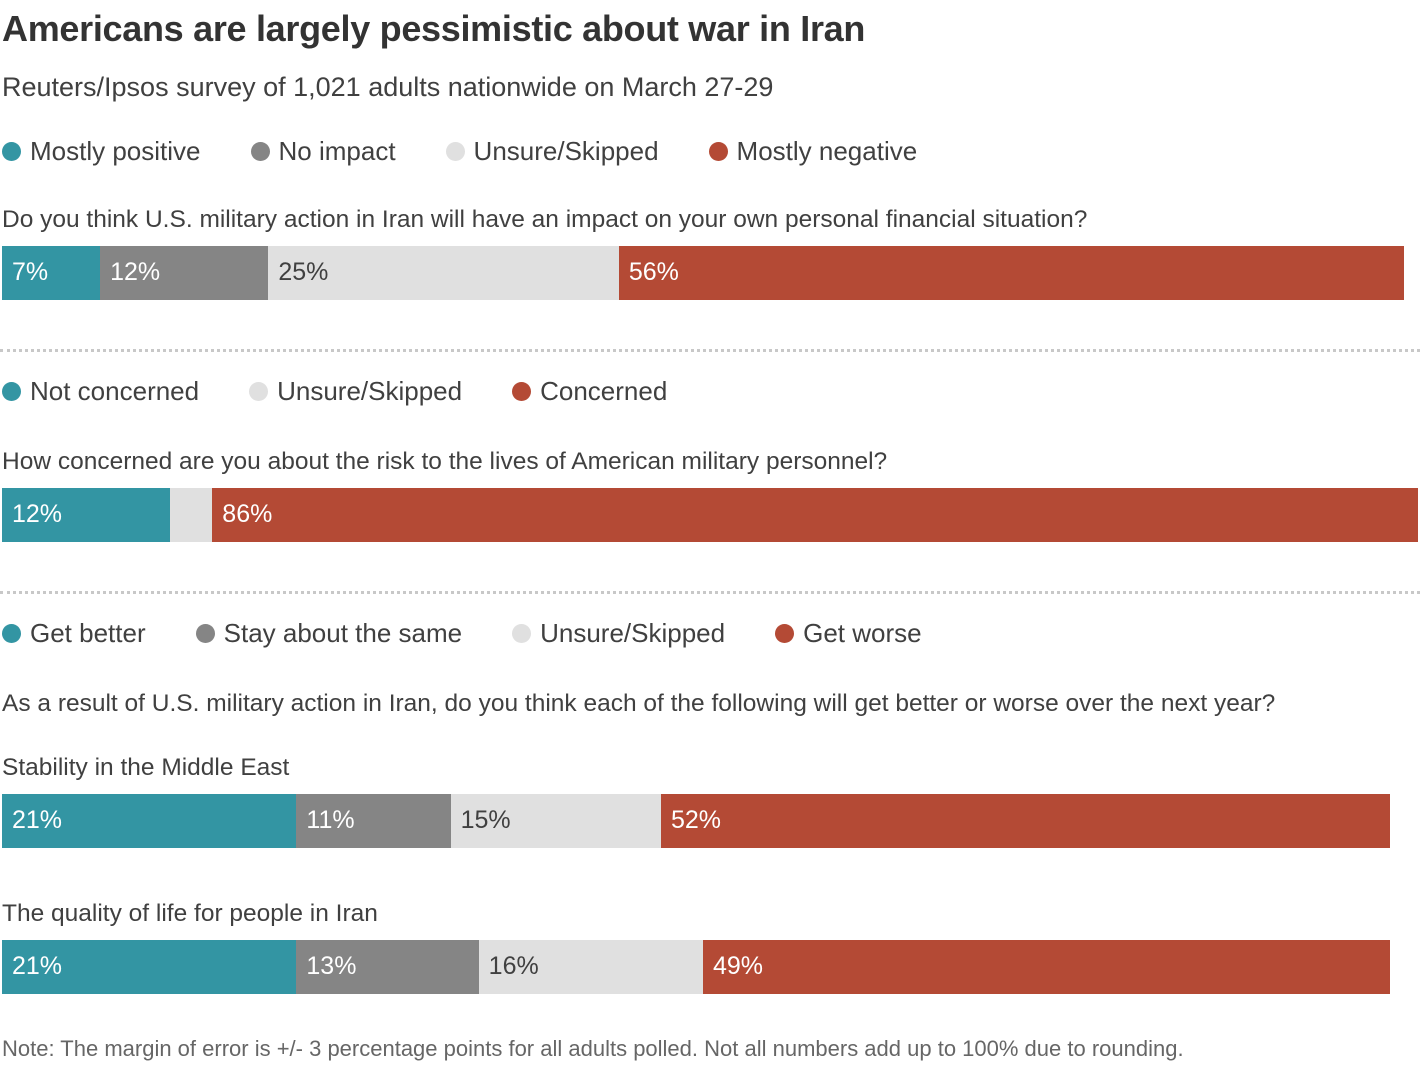 The width and height of the screenshot is (1420, 1068). What do you see at coordinates (513, 966) in the screenshot?
I see `bar-value-label: 16%` at bounding box center [513, 966].